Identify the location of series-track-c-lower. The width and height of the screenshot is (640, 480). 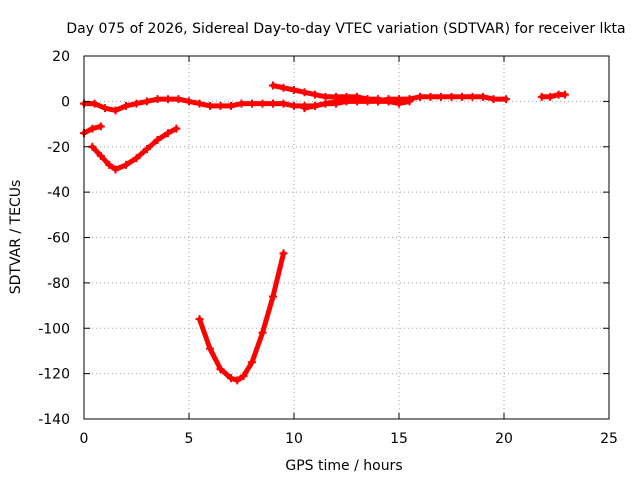
(357, 104).